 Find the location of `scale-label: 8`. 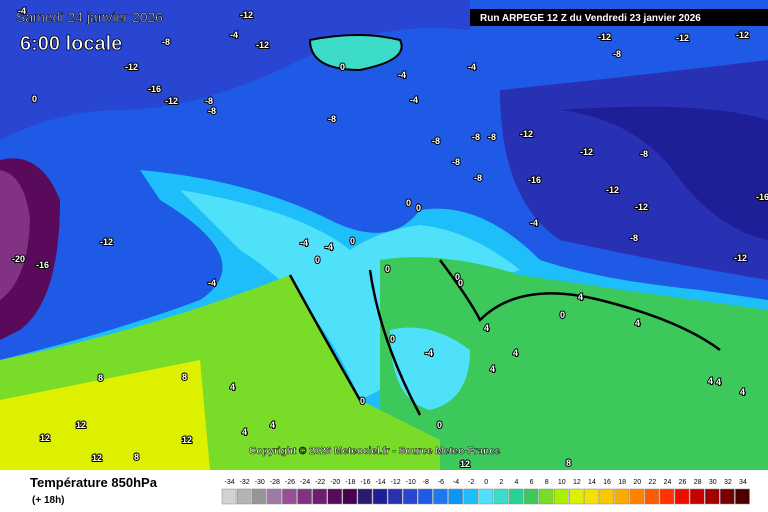

scale-label: 8 is located at coordinates (547, 482).